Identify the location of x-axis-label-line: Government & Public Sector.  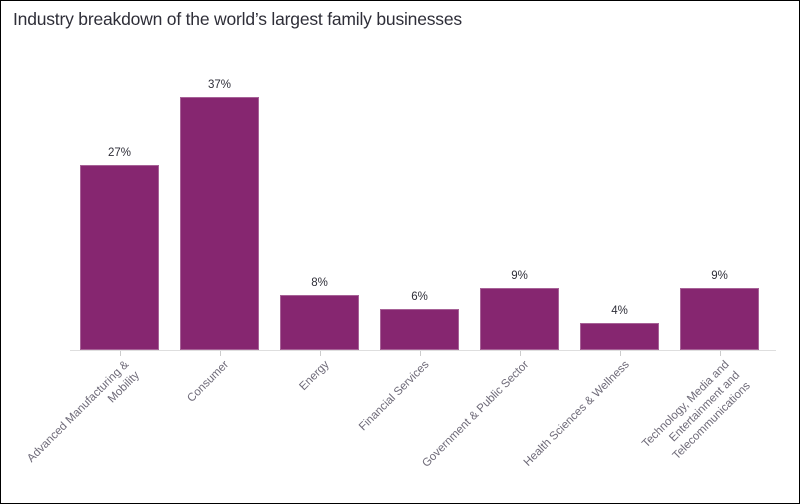
(476, 414).